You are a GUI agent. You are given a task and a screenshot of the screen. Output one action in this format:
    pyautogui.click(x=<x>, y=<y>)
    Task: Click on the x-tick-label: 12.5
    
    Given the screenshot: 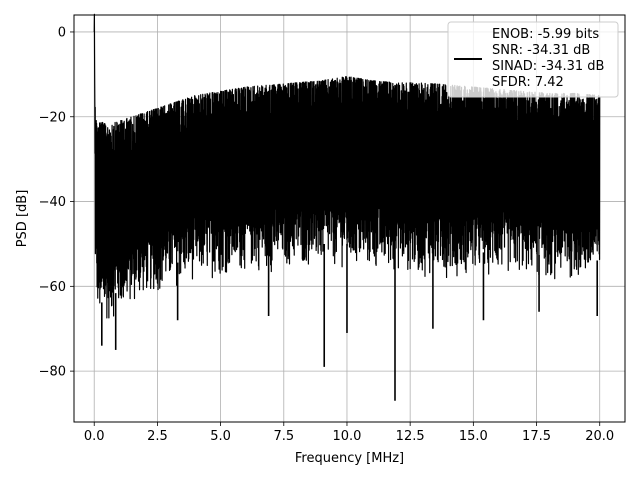 What is the action you would take?
    pyautogui.click(x=410, y=436)
    